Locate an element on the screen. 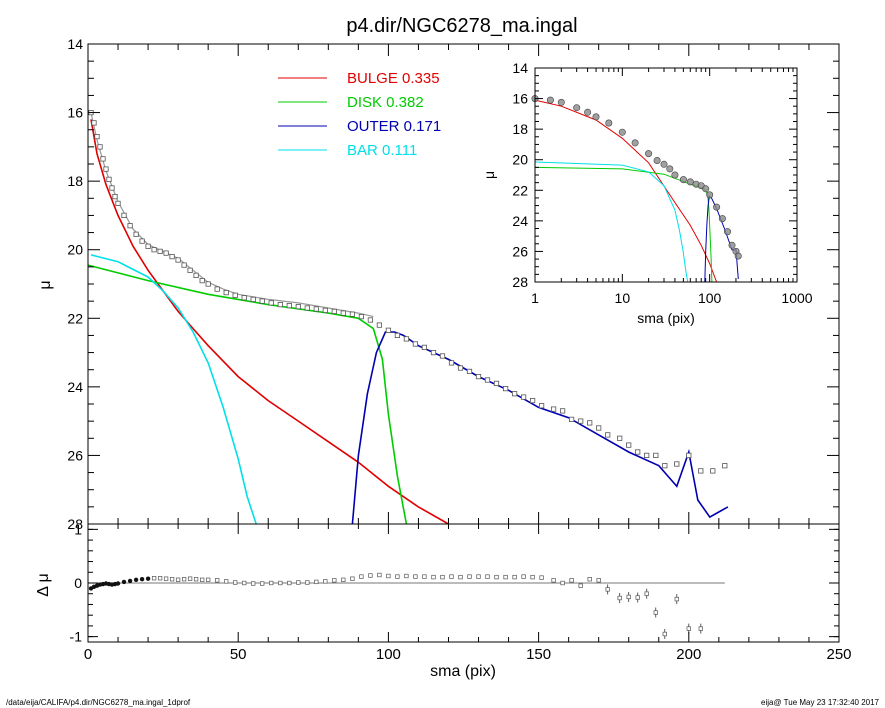 This screenshot has width=885, height=708. y-tick-label: 14 is located at coordinates (75, 44).